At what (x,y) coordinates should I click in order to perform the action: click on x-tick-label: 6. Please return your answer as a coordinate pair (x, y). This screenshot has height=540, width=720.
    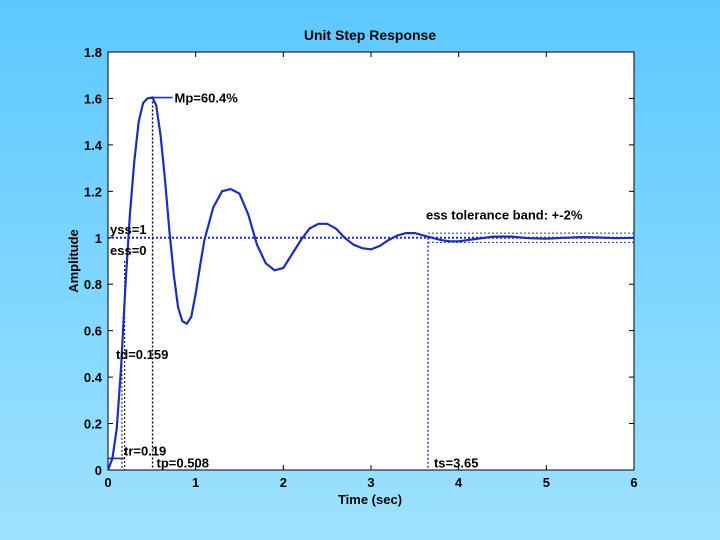
    Looking at the image, I should click on (633, 482).